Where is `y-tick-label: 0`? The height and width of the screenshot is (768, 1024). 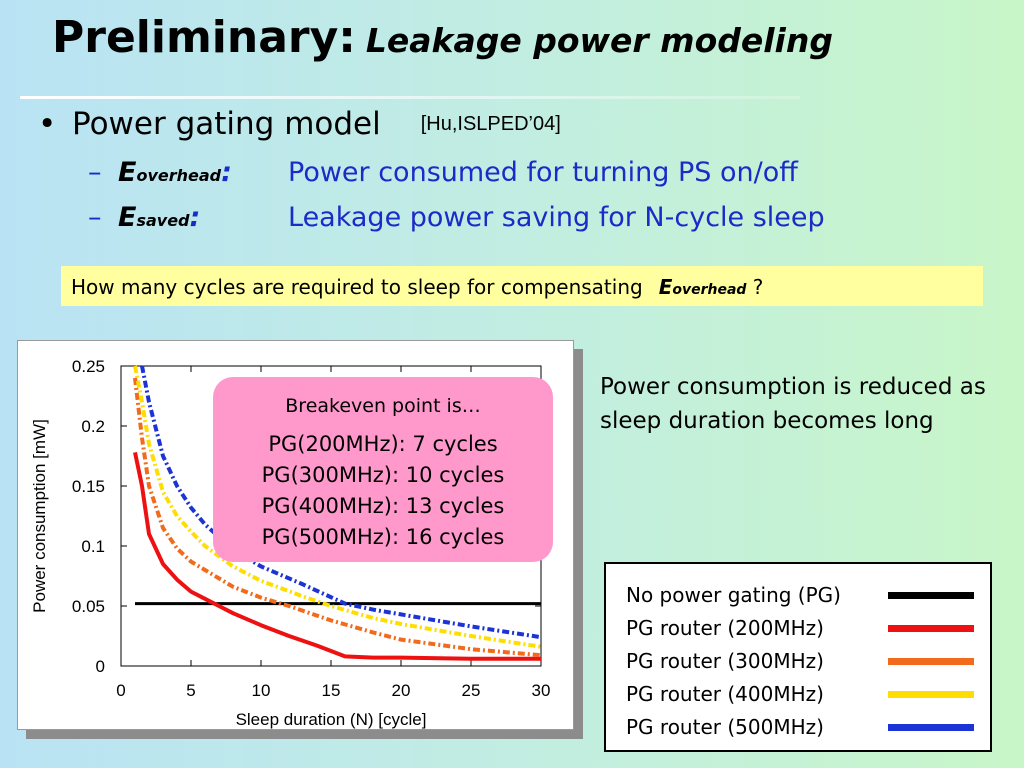 y-tick-label: 0 is located at coordinates (100, 666).